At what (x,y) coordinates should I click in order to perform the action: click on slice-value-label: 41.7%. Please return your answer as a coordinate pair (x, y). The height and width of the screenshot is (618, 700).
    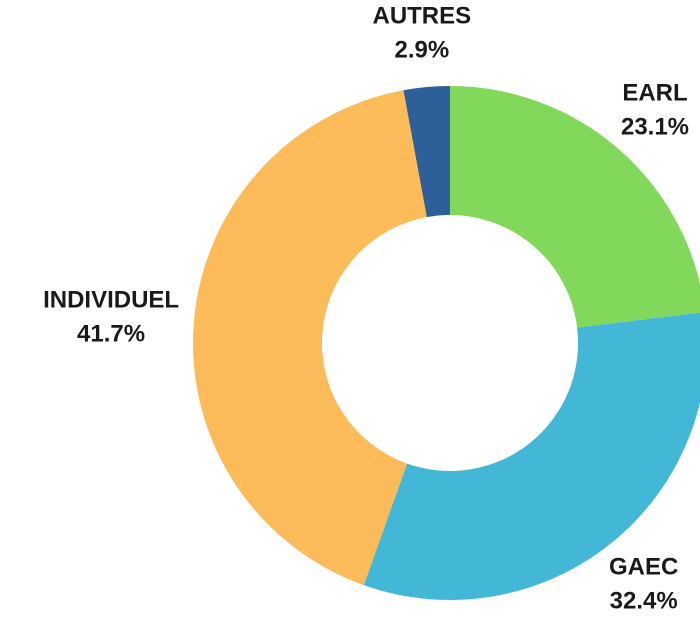
    Looking at the image, I should click on (111, 334).